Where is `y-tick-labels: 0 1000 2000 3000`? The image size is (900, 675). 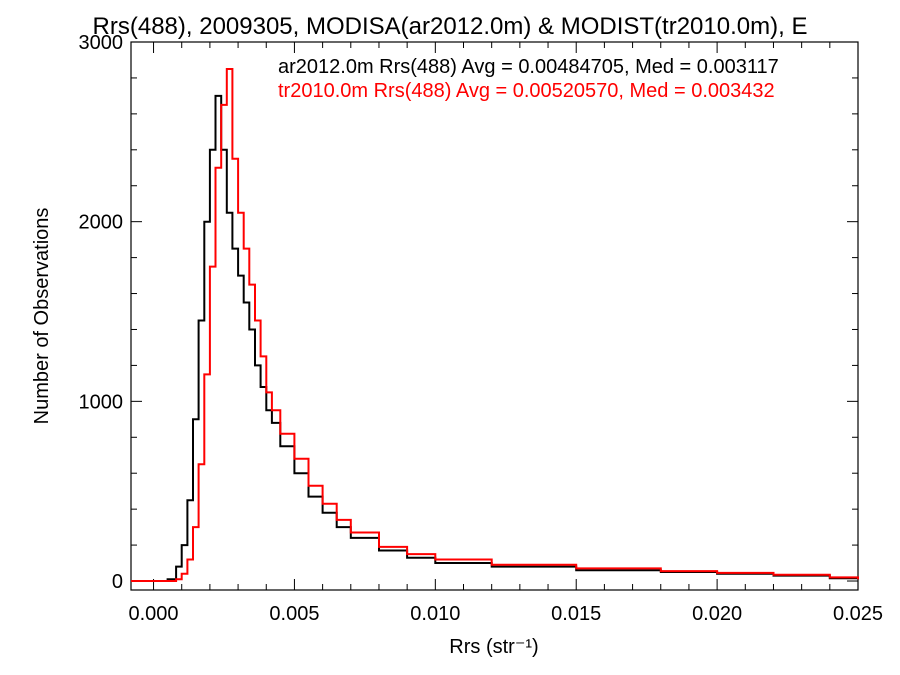
y-tick-labels: 0 1000 2000 3000 is located at coordinates (101, 312).